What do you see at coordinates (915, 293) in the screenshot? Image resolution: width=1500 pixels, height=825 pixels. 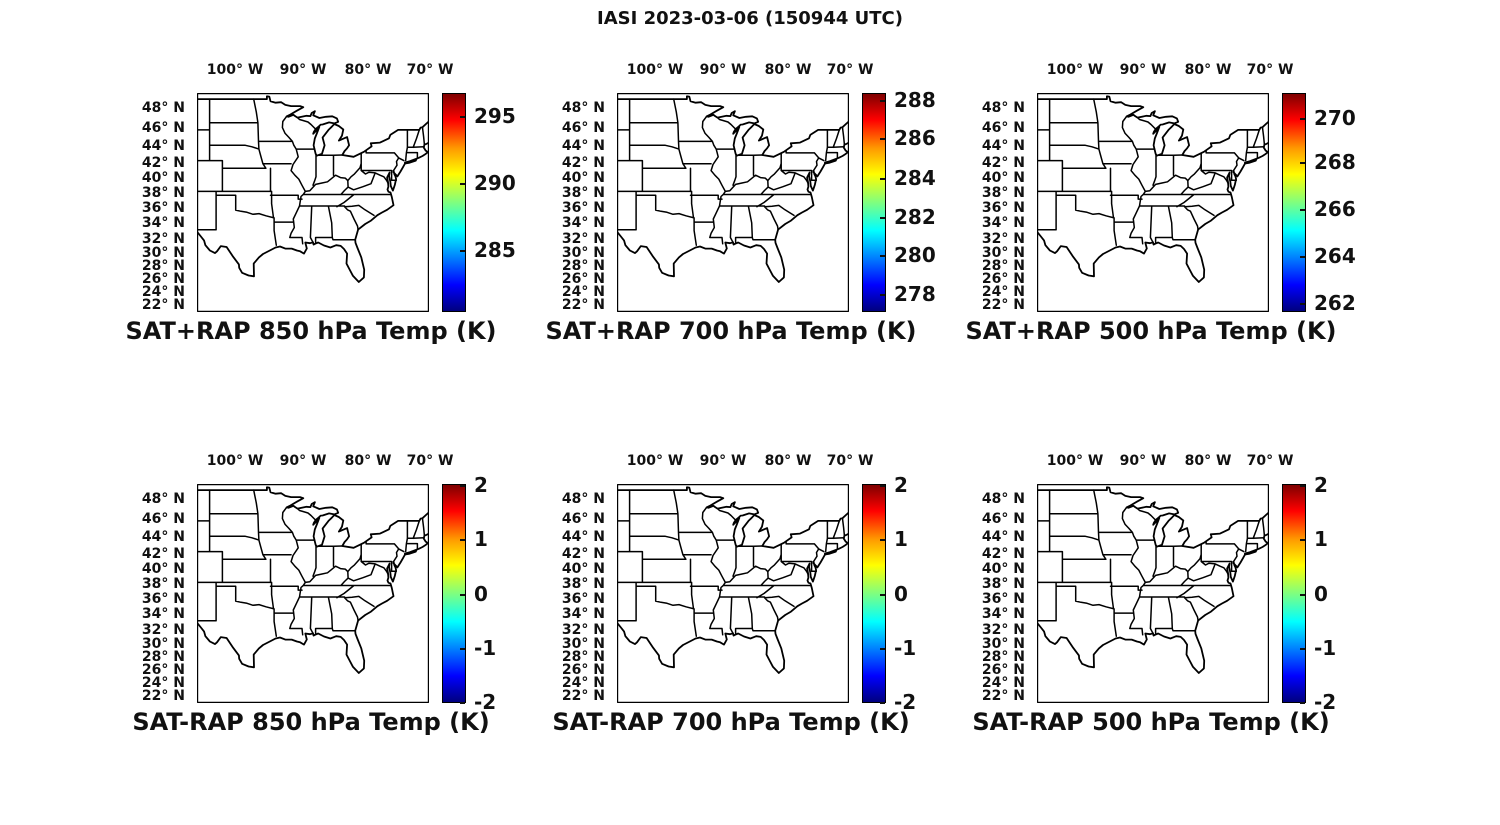 I see `colorbar-tick-label: 278` at bounding box center [915, 293].